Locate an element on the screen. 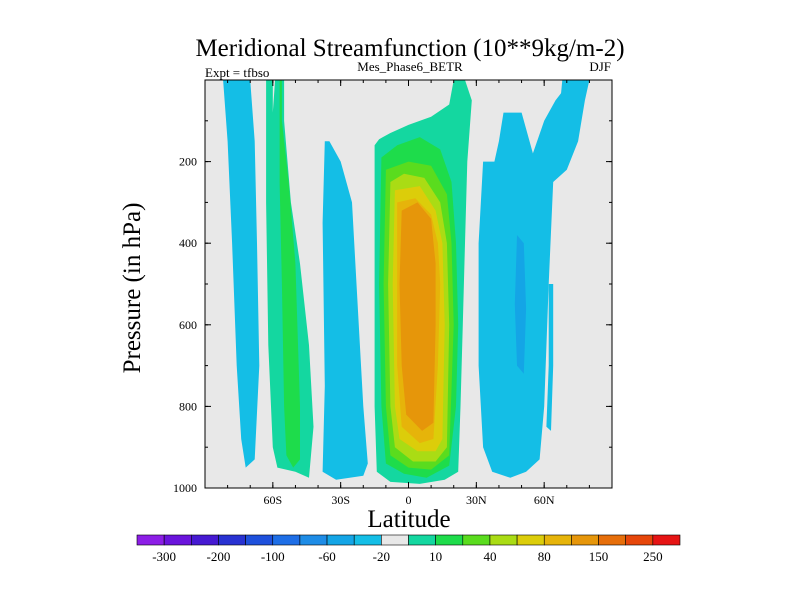  x-tick-label: 60N is located at coordinates (544, 500).